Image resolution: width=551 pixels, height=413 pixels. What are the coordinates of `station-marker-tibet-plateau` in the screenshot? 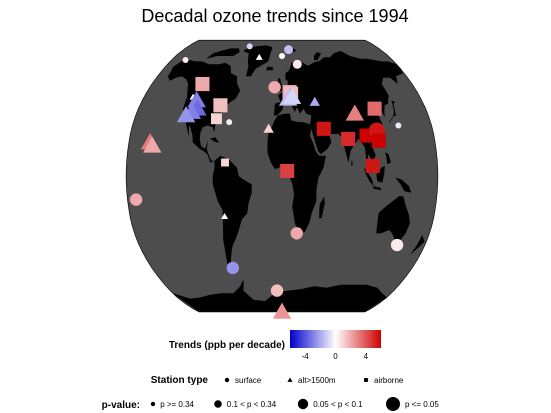 It's located at (355, 112).